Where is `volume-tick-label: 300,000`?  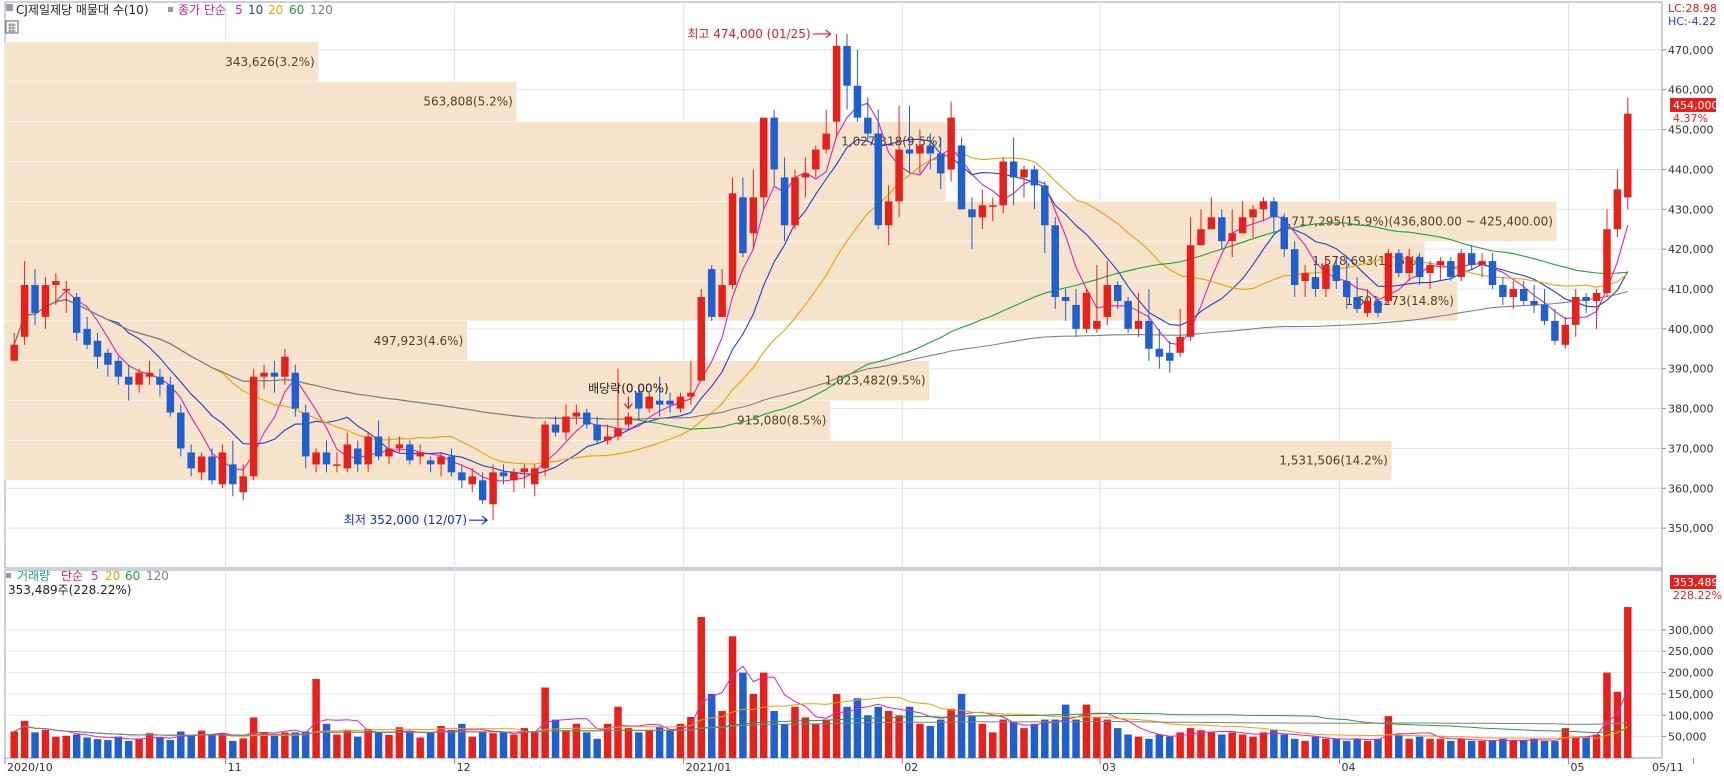
volume-tick-label: 300,000 is located at coordinates (1691, 630).